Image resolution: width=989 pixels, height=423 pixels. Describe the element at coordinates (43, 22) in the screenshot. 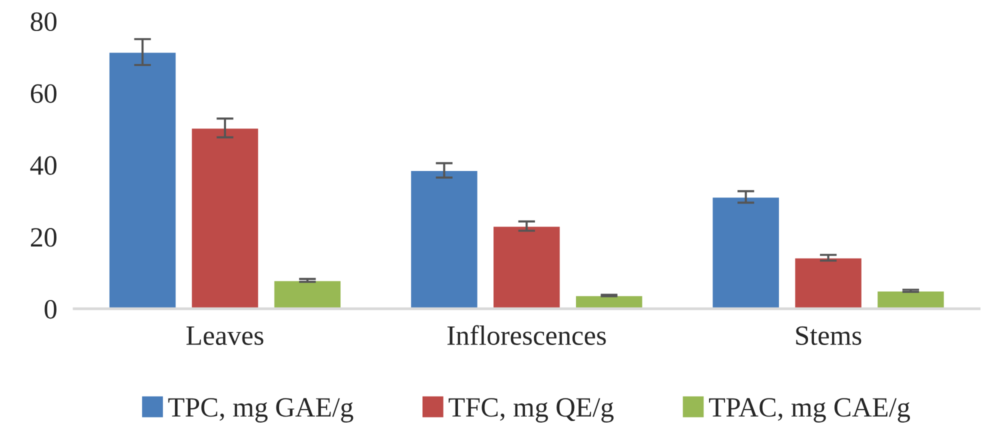

I see `y-tick-label: 80` at that location.